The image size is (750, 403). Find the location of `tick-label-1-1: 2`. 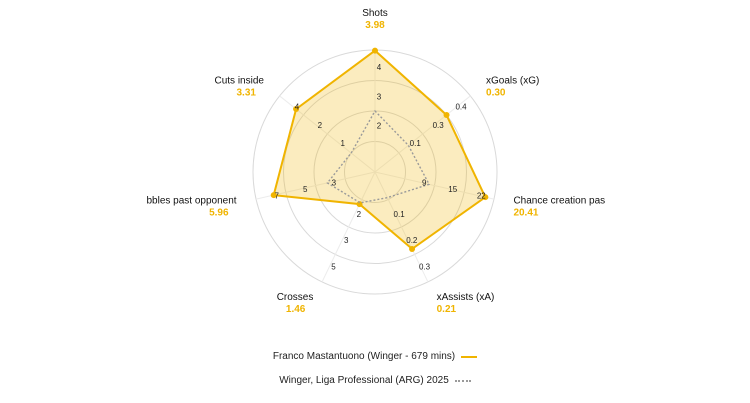

tick-label-1-1: 2 is located at coordinates (379, 126).